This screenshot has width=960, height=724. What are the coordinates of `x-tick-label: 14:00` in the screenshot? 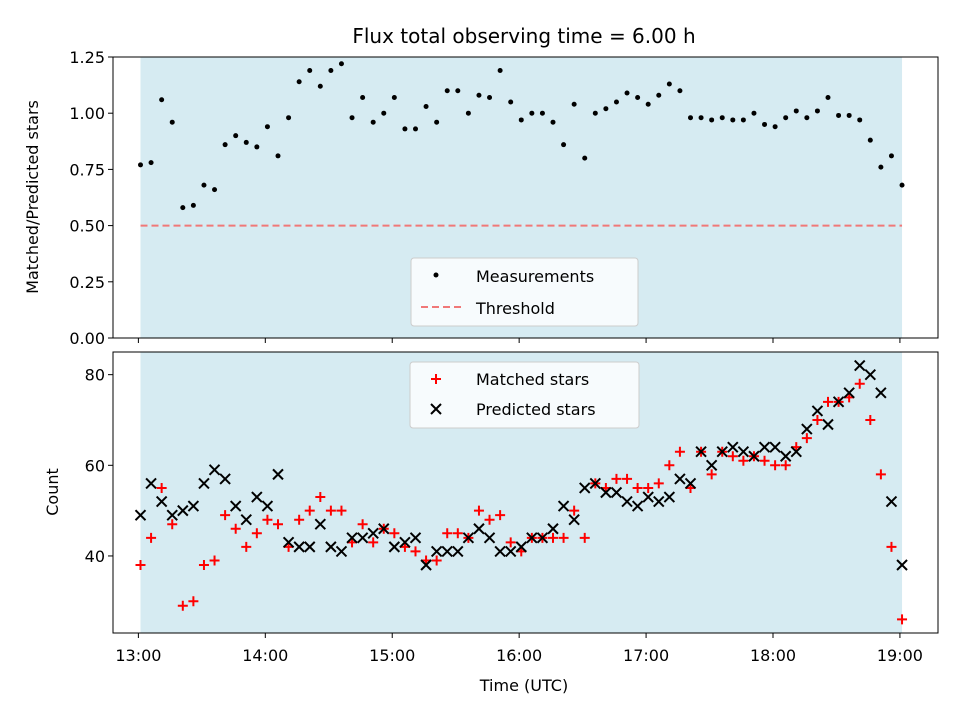 It's located at (265, 655).